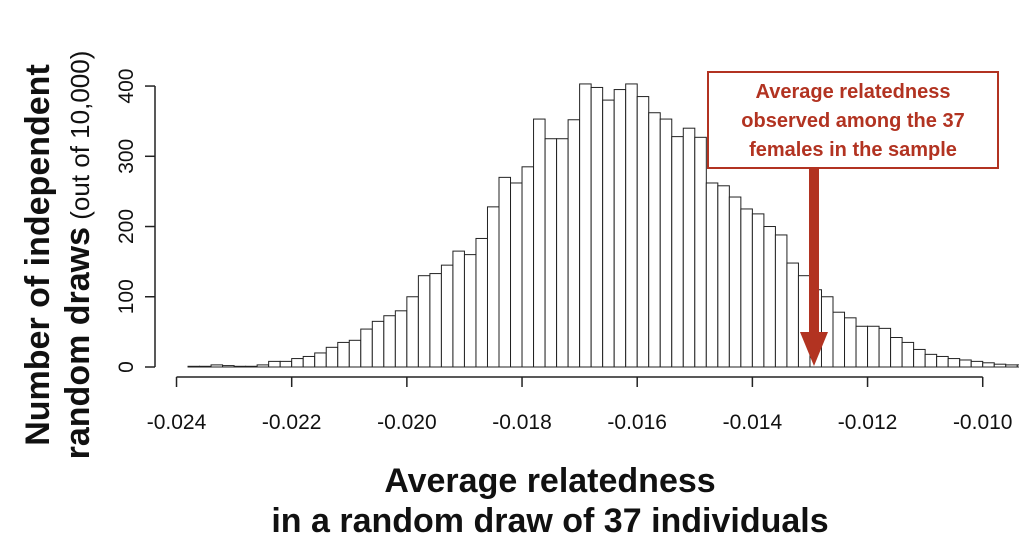 The height and width of the screenshot is (547, 1019). I want to click on y-axis: 0 100 200 300 400, so click(135, 221).